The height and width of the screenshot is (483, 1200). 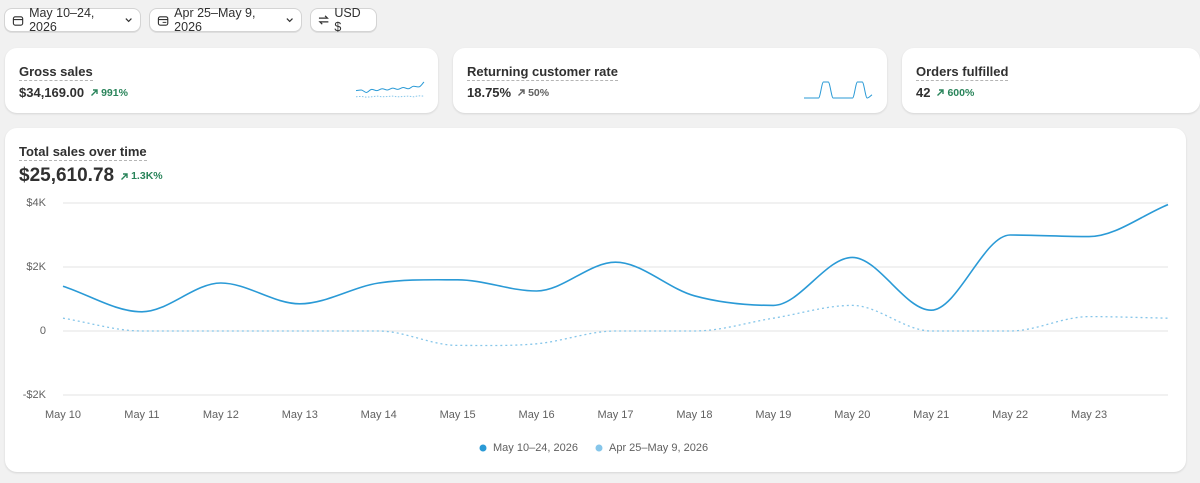 What do you see at coordinates (147, 176) in the screenshot?
I see `delta-value: 1.3K%` at bounding box center [147, 176].